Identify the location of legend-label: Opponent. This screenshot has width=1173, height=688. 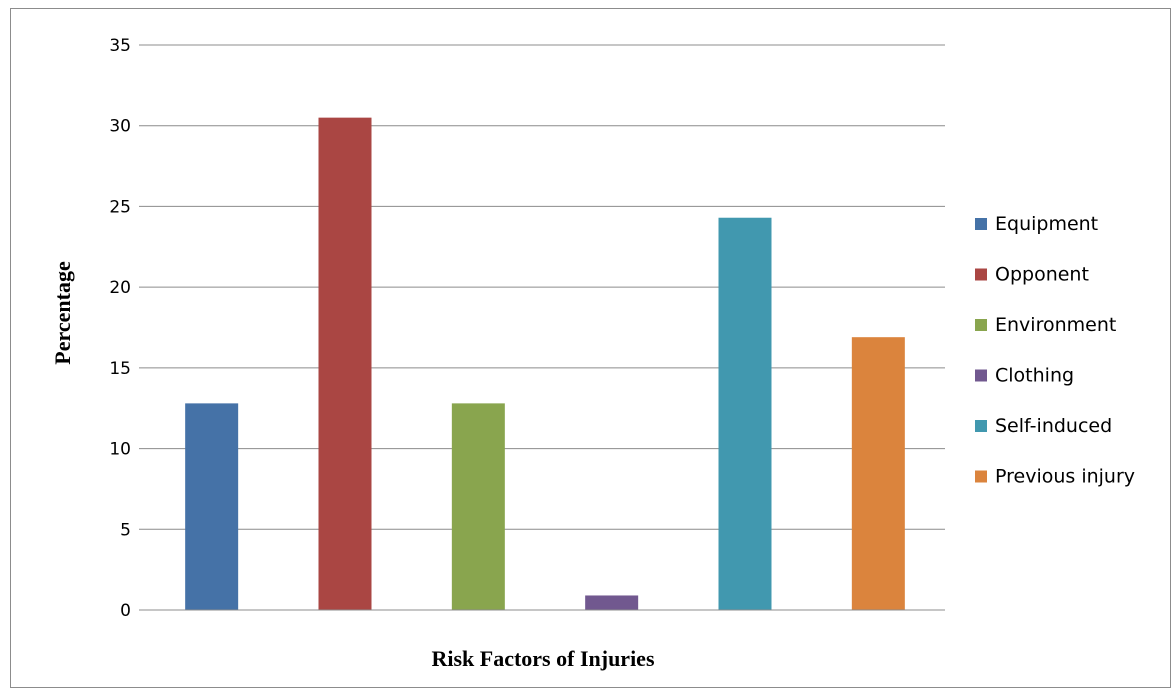
(1042, 275).